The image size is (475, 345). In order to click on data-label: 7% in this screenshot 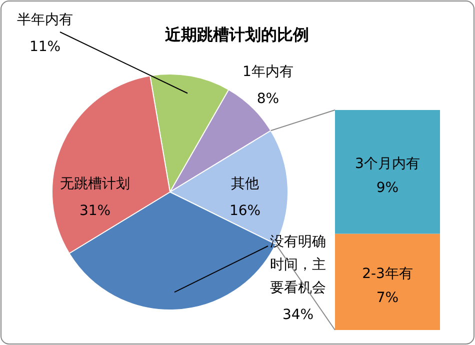, I will do `click(387, 298)`.